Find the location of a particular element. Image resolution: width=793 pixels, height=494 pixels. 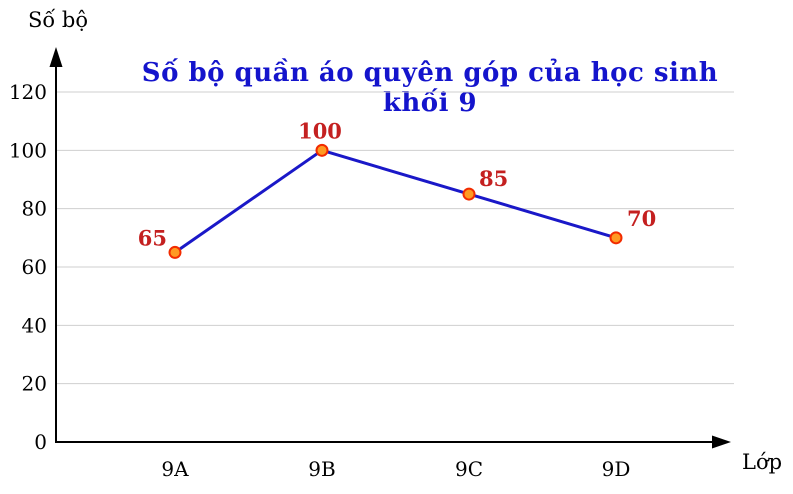

y-tick-label: 0 is located at coordinates (40, 442).